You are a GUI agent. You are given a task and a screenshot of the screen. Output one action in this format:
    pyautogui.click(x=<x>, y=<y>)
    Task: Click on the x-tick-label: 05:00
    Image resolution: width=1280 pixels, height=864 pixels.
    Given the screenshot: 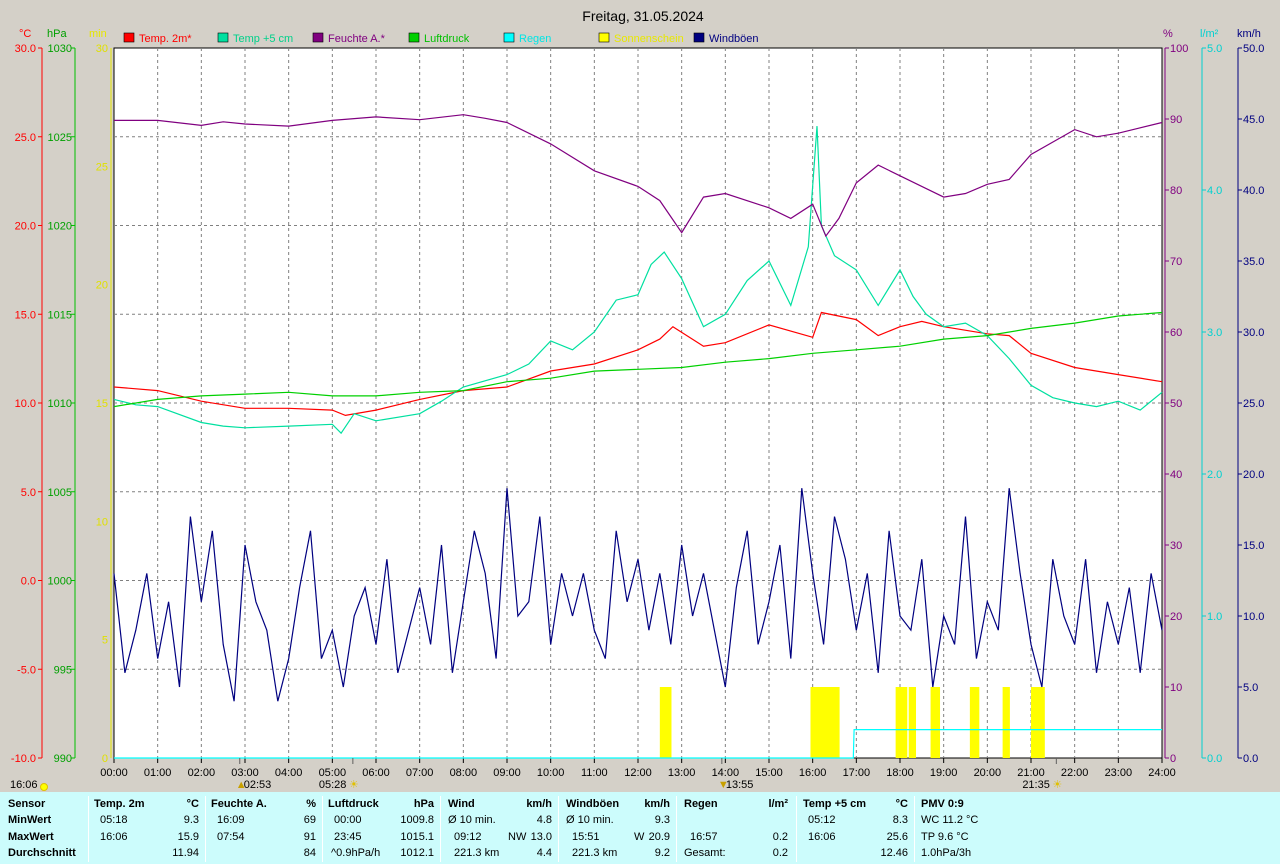 What is the action you would take?
    pyautogui.click(x=333, y=773)
    